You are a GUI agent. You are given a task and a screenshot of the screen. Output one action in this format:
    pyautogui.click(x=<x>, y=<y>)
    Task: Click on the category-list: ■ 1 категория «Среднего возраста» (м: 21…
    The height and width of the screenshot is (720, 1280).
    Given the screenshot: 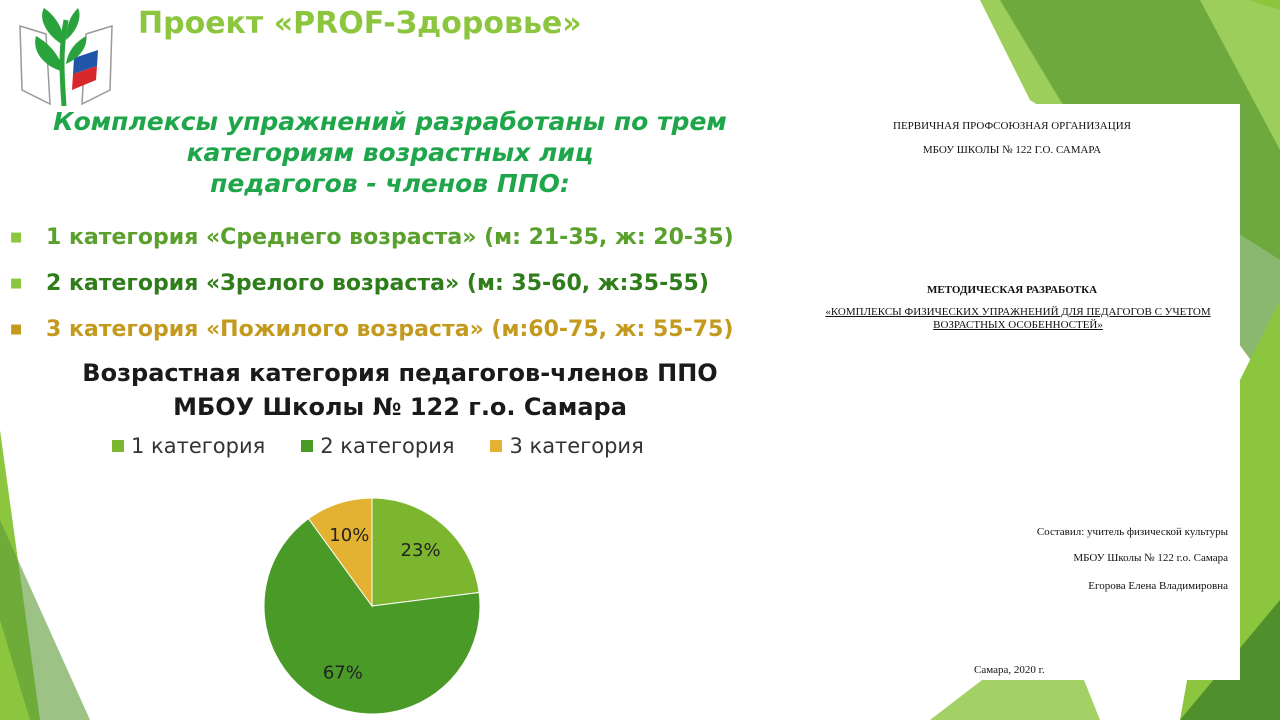 What is the action you would take?
    pyautogui.click(x=372, y=283)
    